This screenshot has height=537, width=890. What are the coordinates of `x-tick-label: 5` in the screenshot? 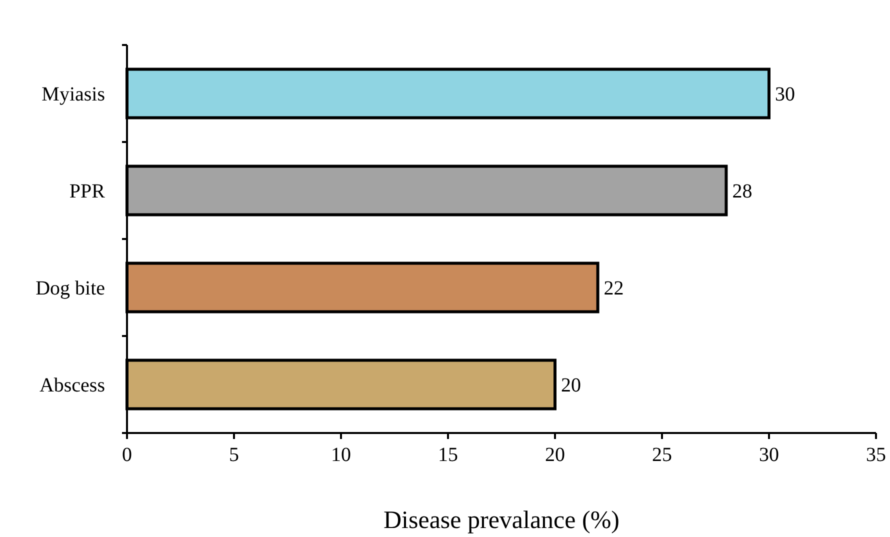 It's located at (234, 455).